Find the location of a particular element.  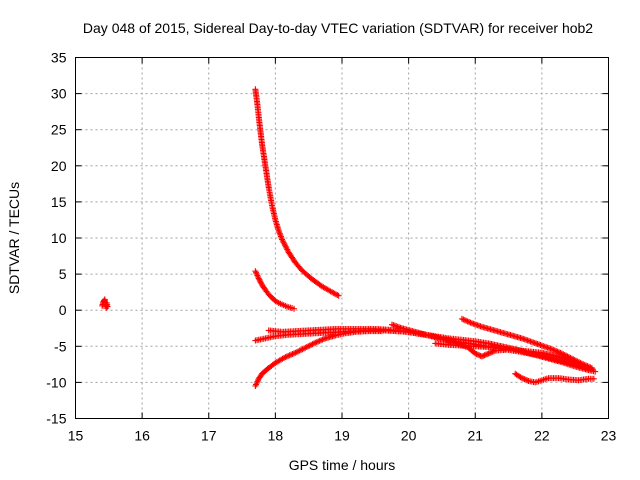

y-tick-label: 10 is located at coordinates (59, 238).